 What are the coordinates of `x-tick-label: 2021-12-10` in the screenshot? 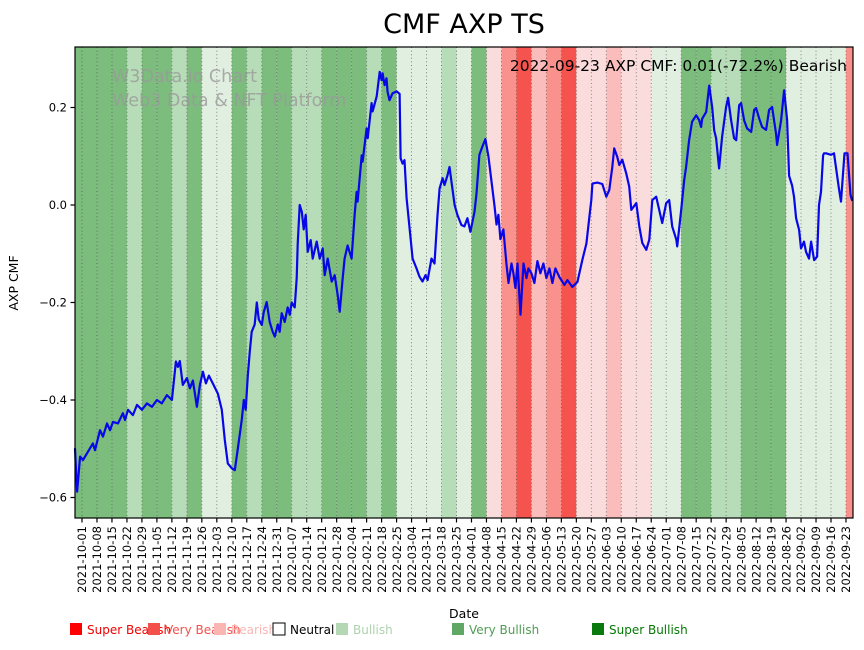 It's located at (232, 559).